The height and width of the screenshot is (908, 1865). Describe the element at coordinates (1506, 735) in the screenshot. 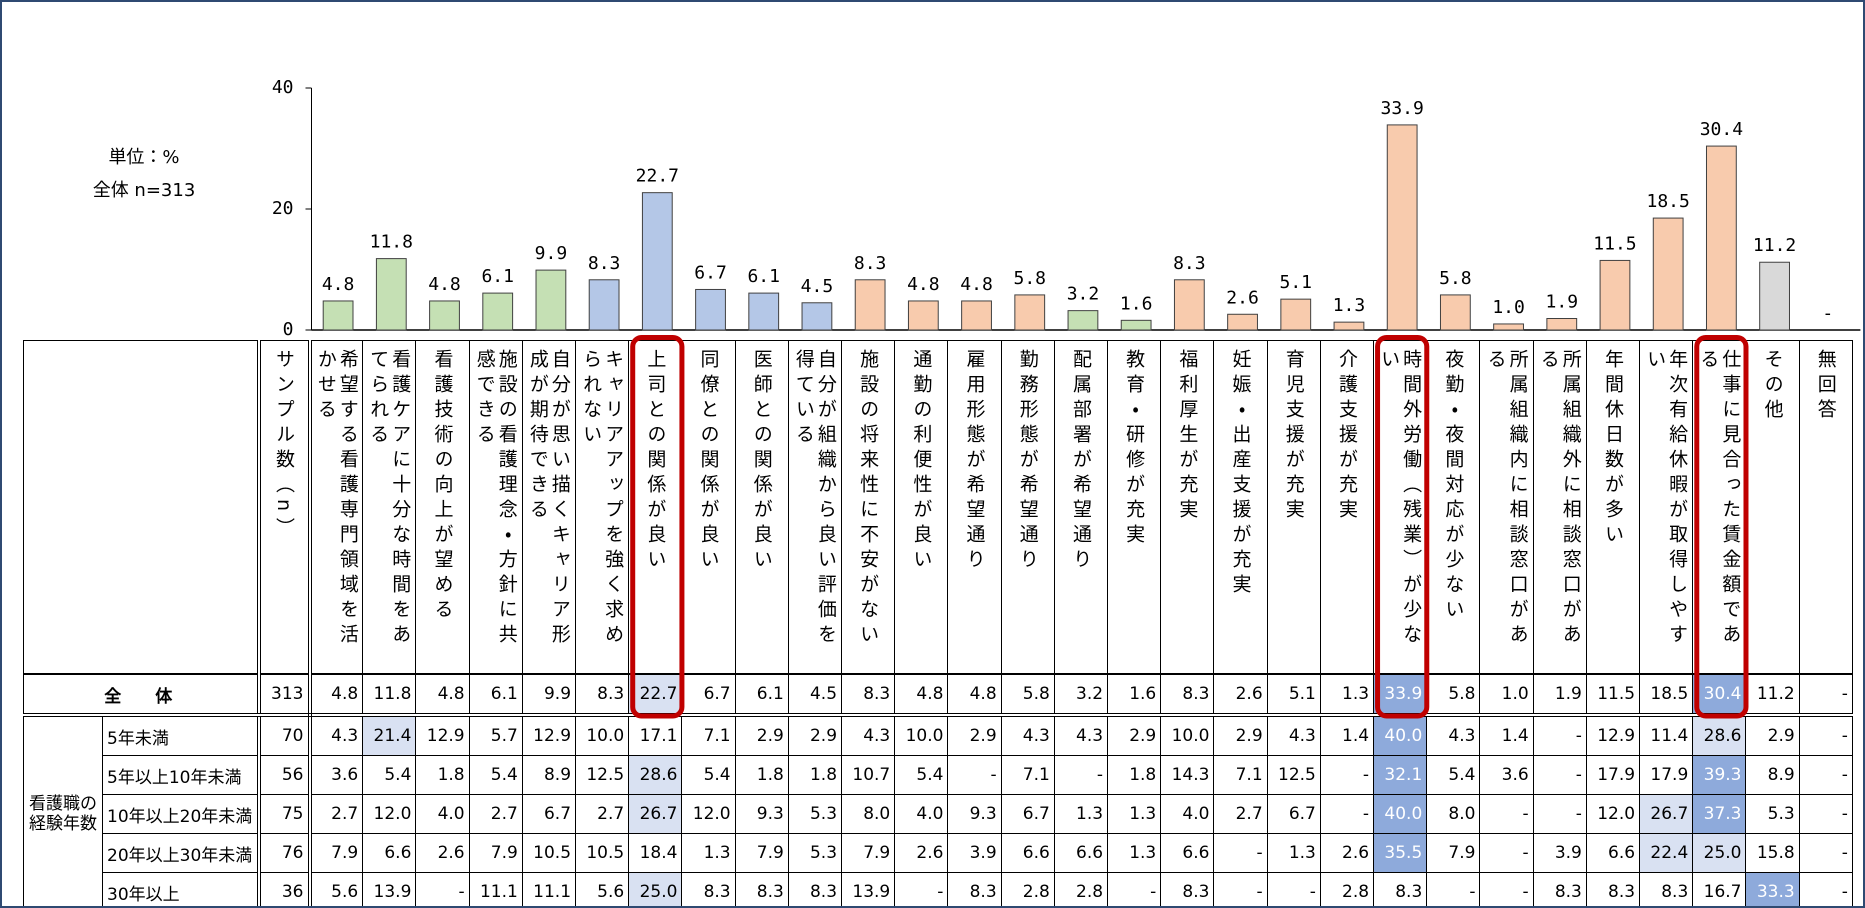

I see `table-cell: 1.4` at that location.